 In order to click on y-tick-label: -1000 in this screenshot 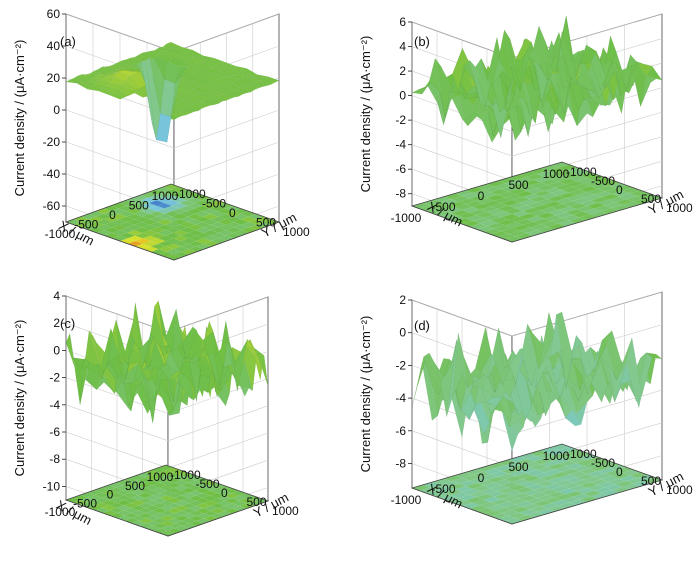, I will do `click(190, 194)`.